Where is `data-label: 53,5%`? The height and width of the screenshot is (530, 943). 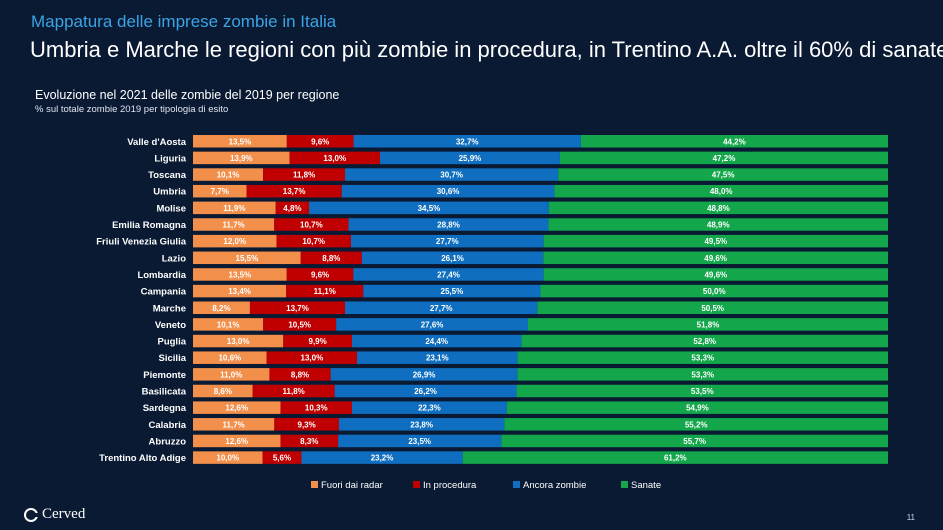
data-label: 53,5% is located at coordinates (702, 391).